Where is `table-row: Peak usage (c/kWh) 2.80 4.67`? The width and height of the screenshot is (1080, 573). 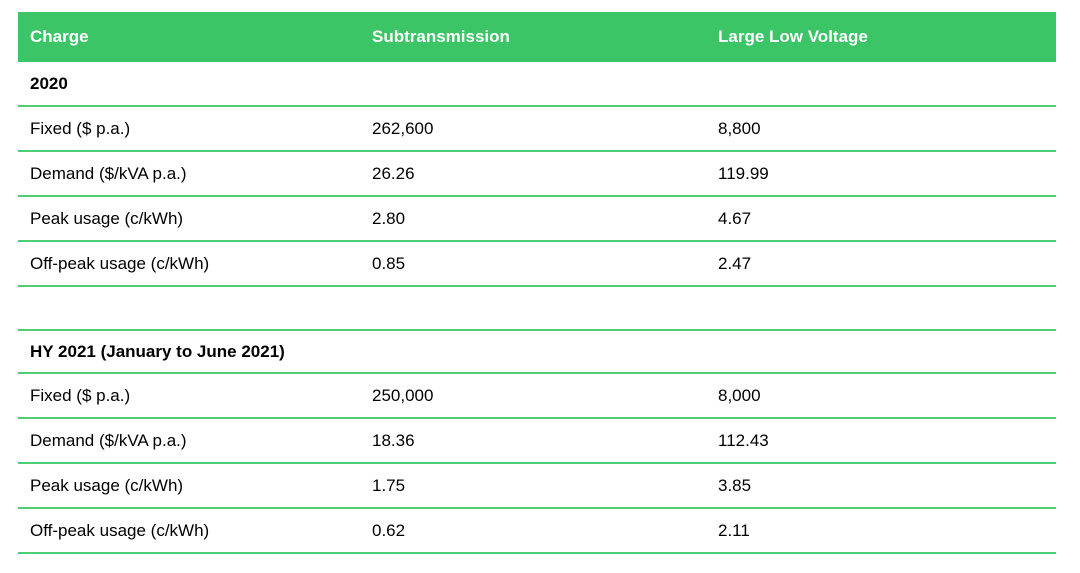 table-row: Peak usage (c/kWh) 2.80 4.67 is located at coordinates (537, 219).